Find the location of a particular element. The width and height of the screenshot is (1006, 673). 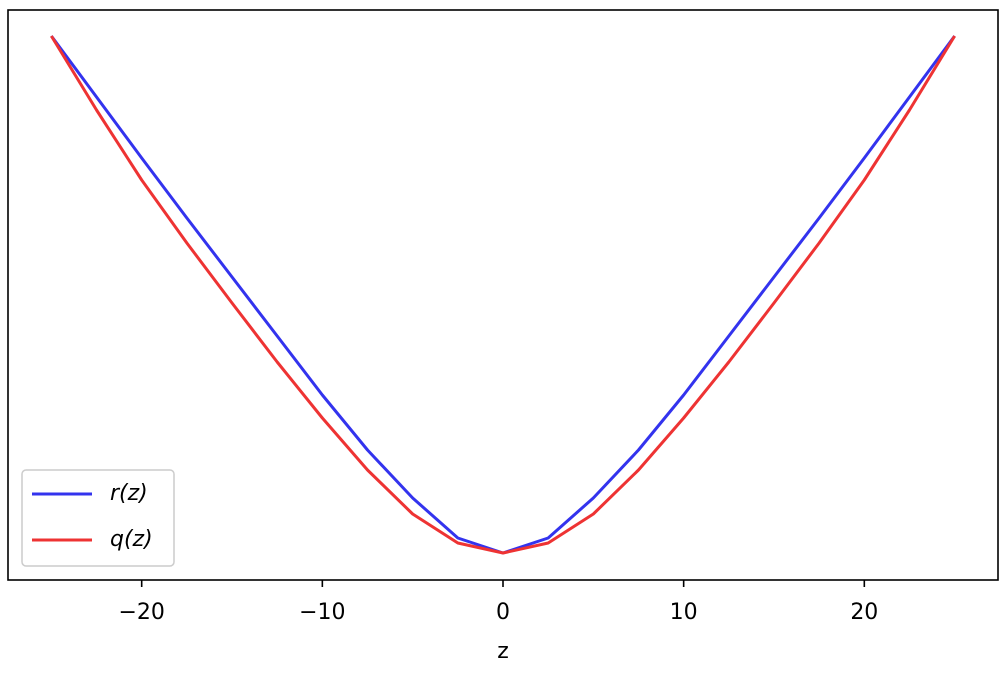

x-axis-label: z is located at coordinates (503, 651).